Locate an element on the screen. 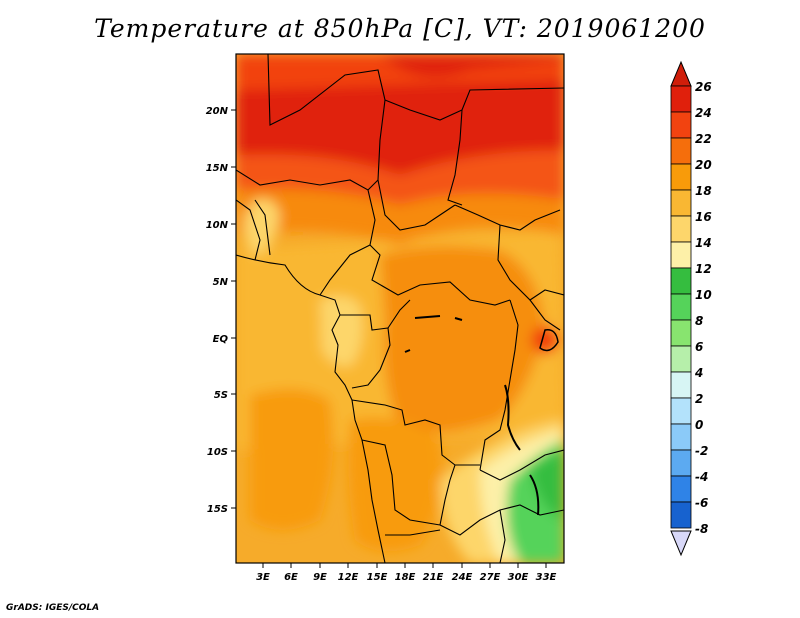  colorbar-label: -8 is located at coordinates (701, 529).